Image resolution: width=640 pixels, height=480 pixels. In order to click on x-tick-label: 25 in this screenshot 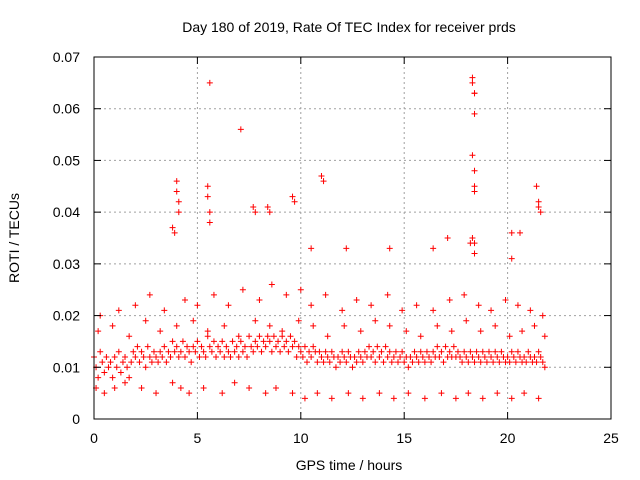, I will do `click(611, 438)`.